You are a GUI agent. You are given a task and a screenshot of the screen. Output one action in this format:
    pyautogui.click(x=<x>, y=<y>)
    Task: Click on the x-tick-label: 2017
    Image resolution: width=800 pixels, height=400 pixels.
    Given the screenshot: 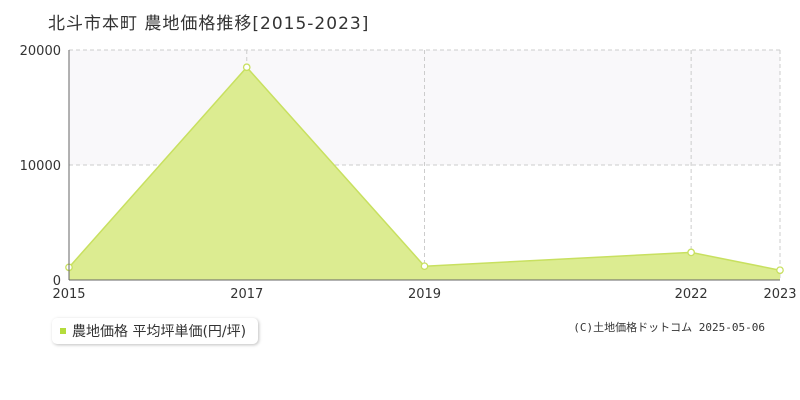 What is the action you would take?
    pyautogui.click(x=246, y=294)
    